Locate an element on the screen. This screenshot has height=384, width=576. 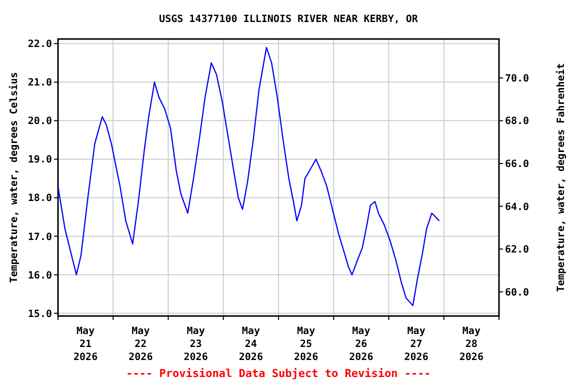
y-tick-label: 17.0 is located at coordinates (40, 237).